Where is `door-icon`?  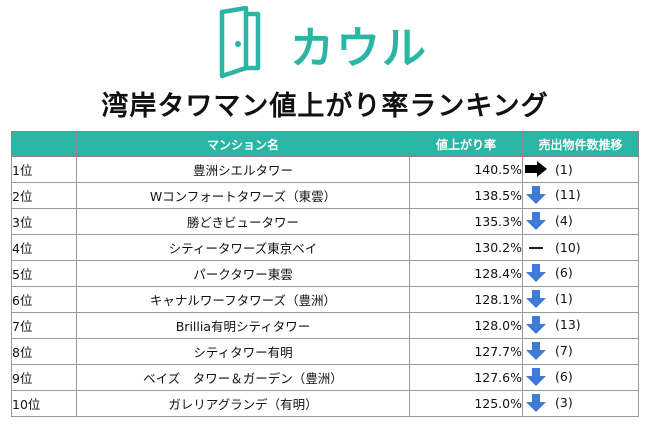
door-icon is located at coordinates (240, 42).